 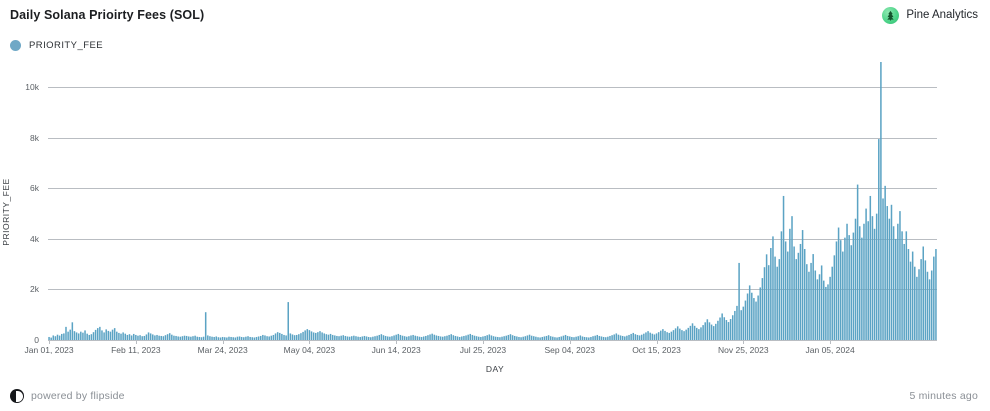 I want to click on page-title: Daily Solana Prioirty Fees (SOL), so click(x=107, y=15).